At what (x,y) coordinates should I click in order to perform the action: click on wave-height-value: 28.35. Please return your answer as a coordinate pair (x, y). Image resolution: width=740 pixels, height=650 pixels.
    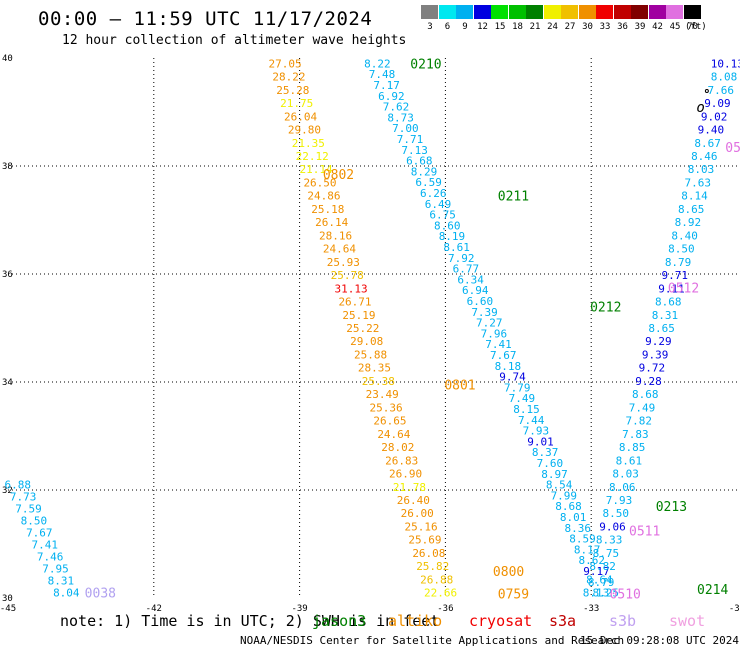
    Looking at the image, I should click on (374, 368).